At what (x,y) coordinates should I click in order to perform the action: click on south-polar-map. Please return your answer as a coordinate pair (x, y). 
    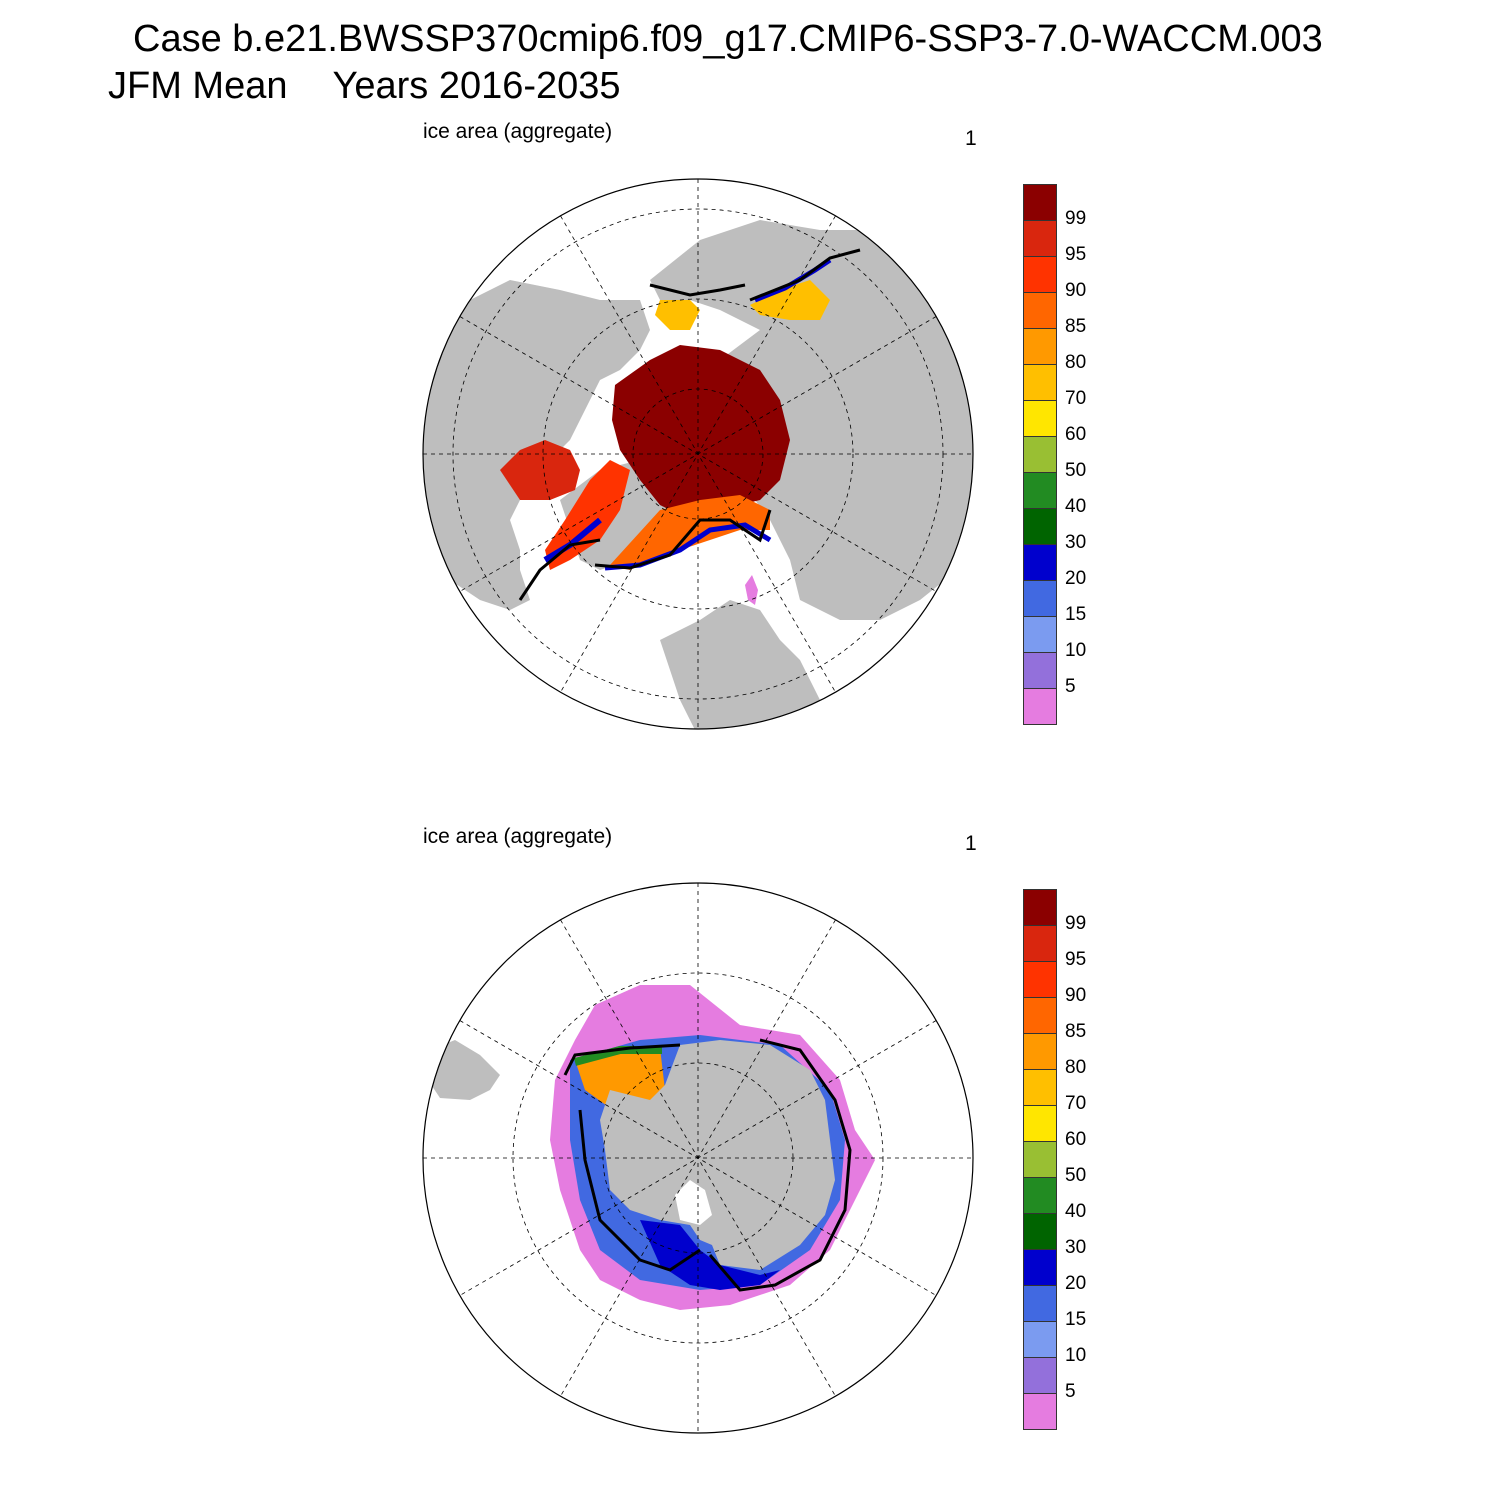
    Looking at the image, I should click on (698, 1158).